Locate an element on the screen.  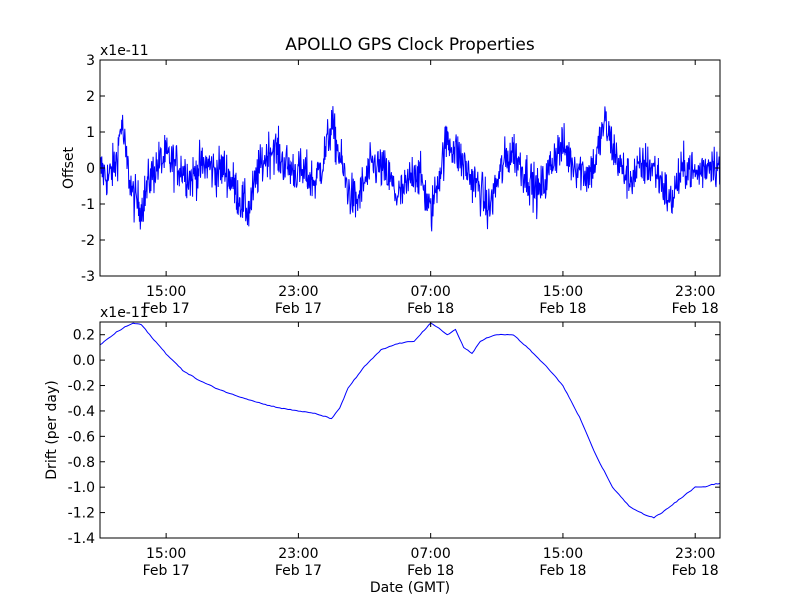
y-tick-label: 2 is located at coordinates (90, 97).